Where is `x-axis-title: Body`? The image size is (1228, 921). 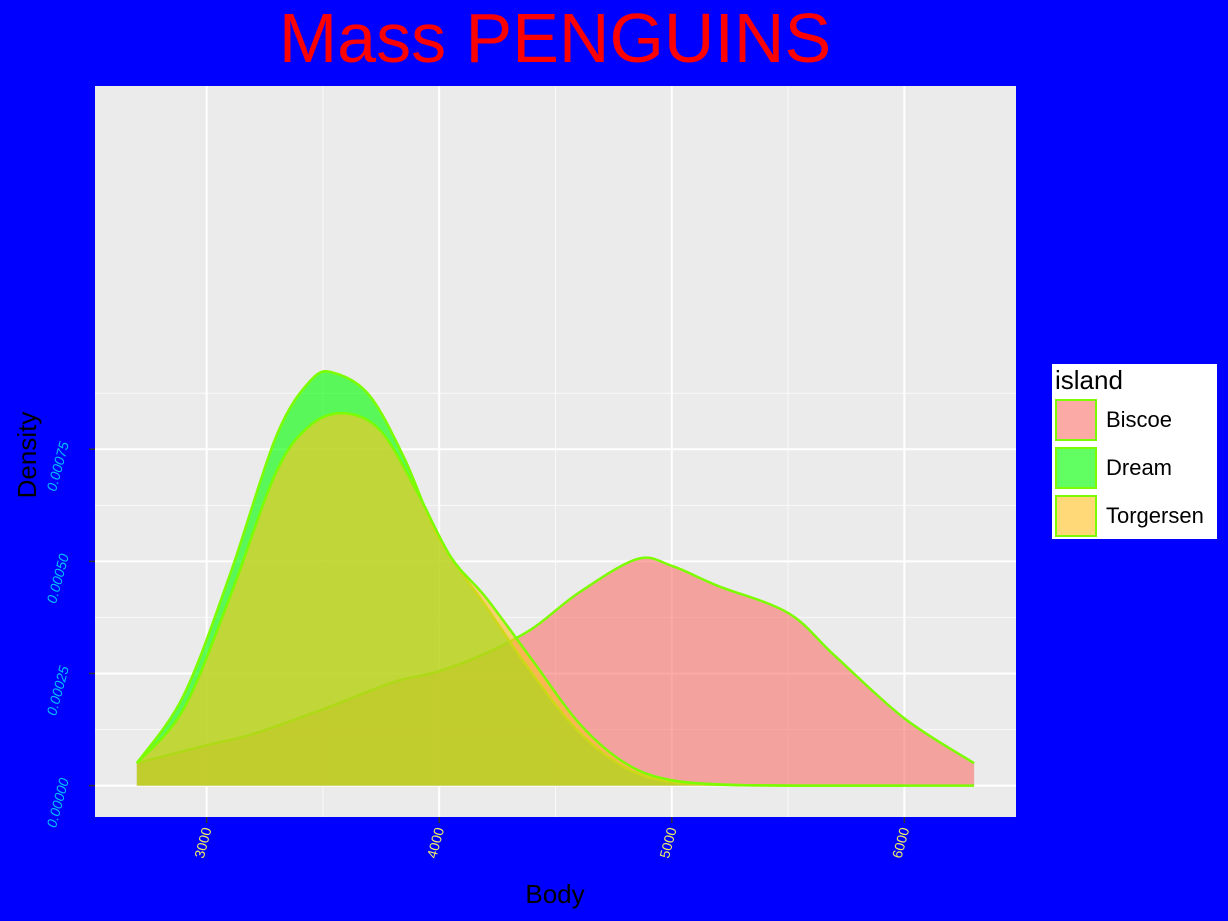
x-axis-title: Body is located at coordinates (554, 894).